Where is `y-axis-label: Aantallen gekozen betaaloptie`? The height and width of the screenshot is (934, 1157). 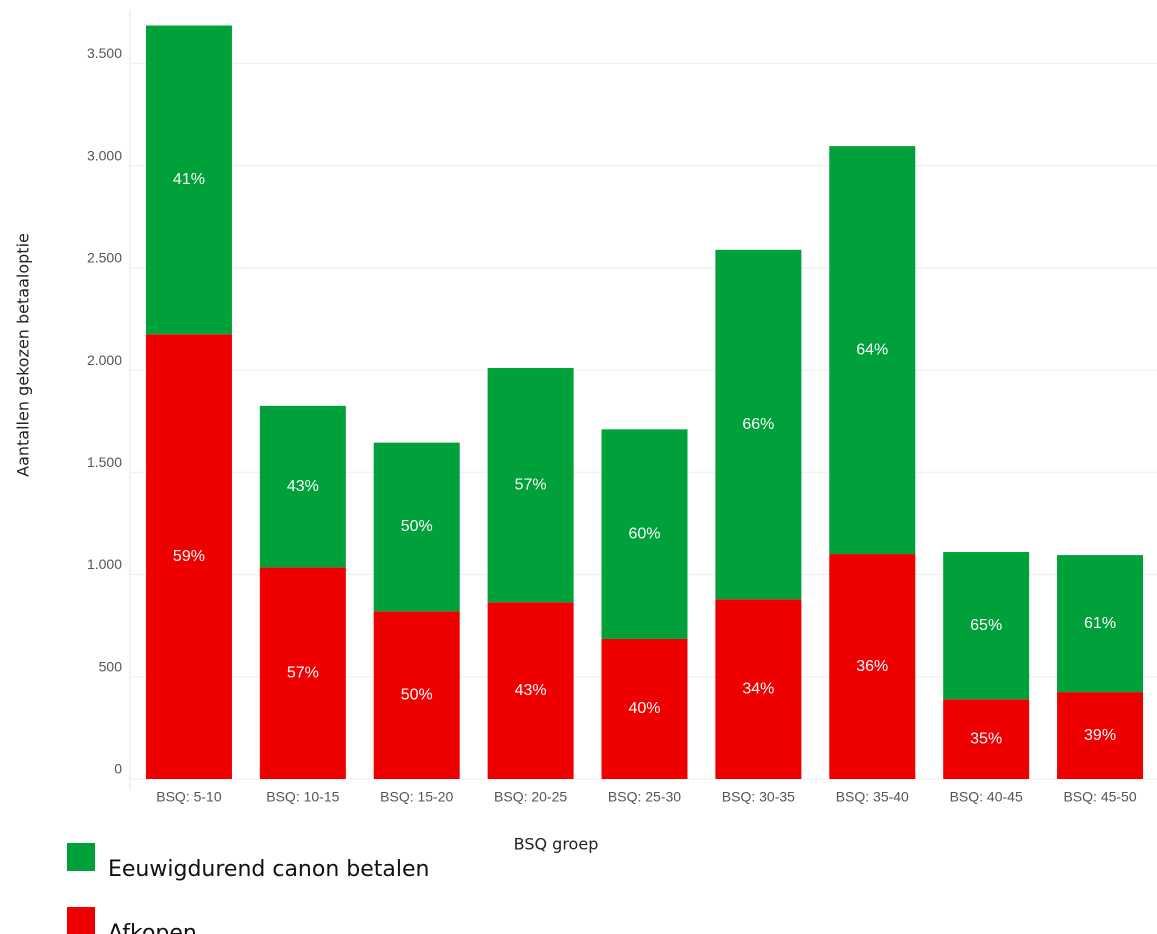
y-axis-label: Aantallen gekozen betaaloptie is located at coordinates (23, 355).